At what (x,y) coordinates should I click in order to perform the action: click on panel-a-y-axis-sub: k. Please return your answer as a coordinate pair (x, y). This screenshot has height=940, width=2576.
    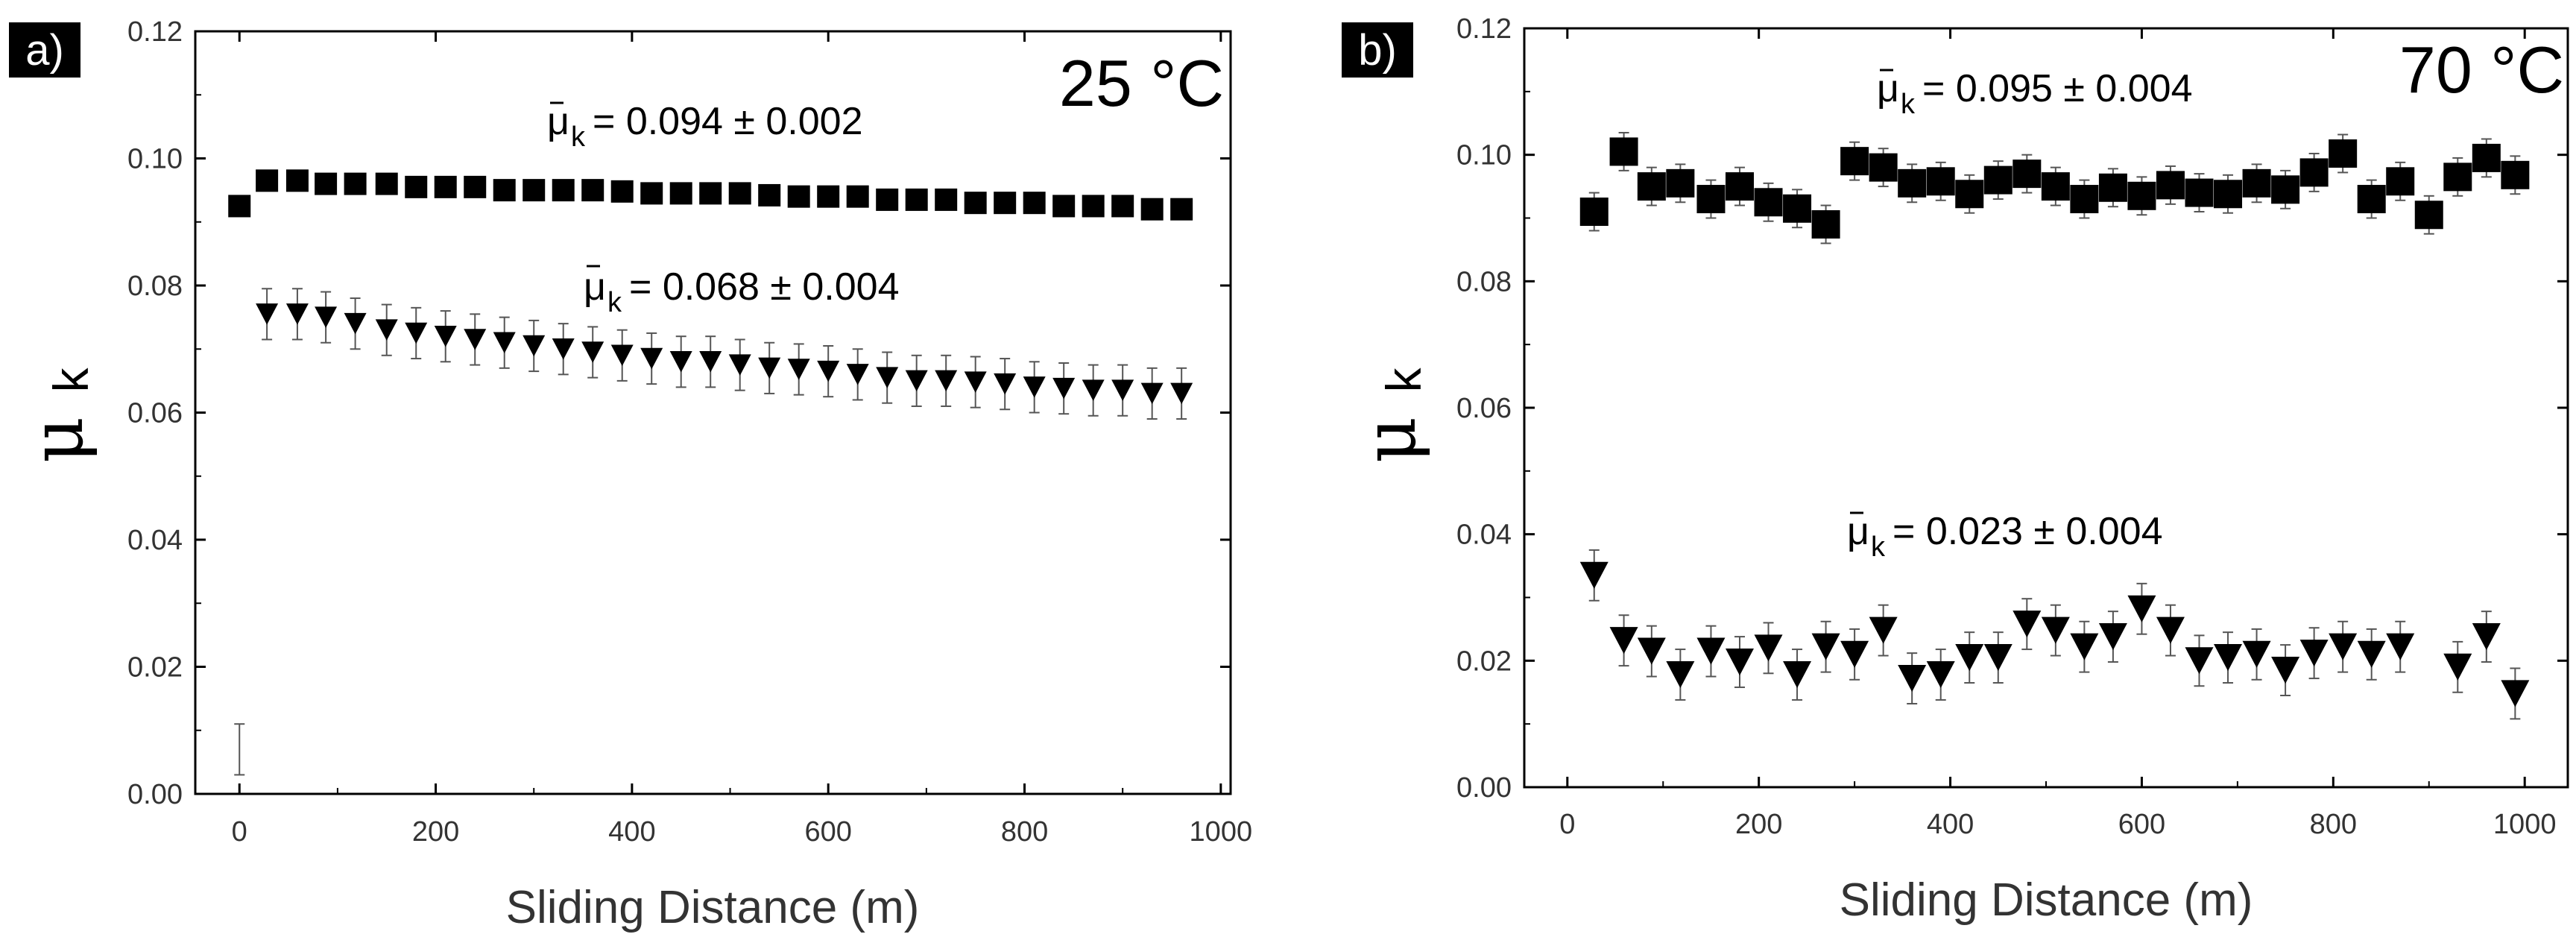
    Looking at the image, I should click on (70, 380).